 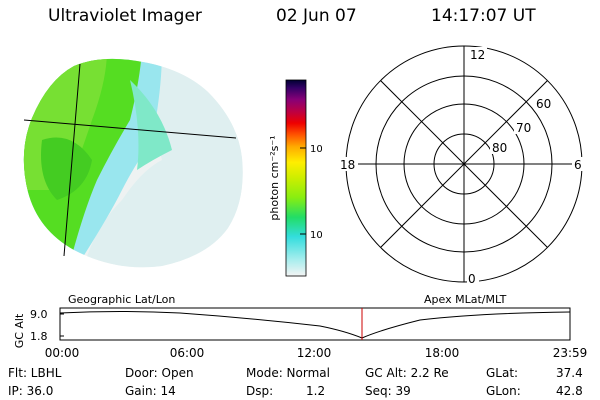 I want to click on earth-mixed-region, so click(x=151, y=125).